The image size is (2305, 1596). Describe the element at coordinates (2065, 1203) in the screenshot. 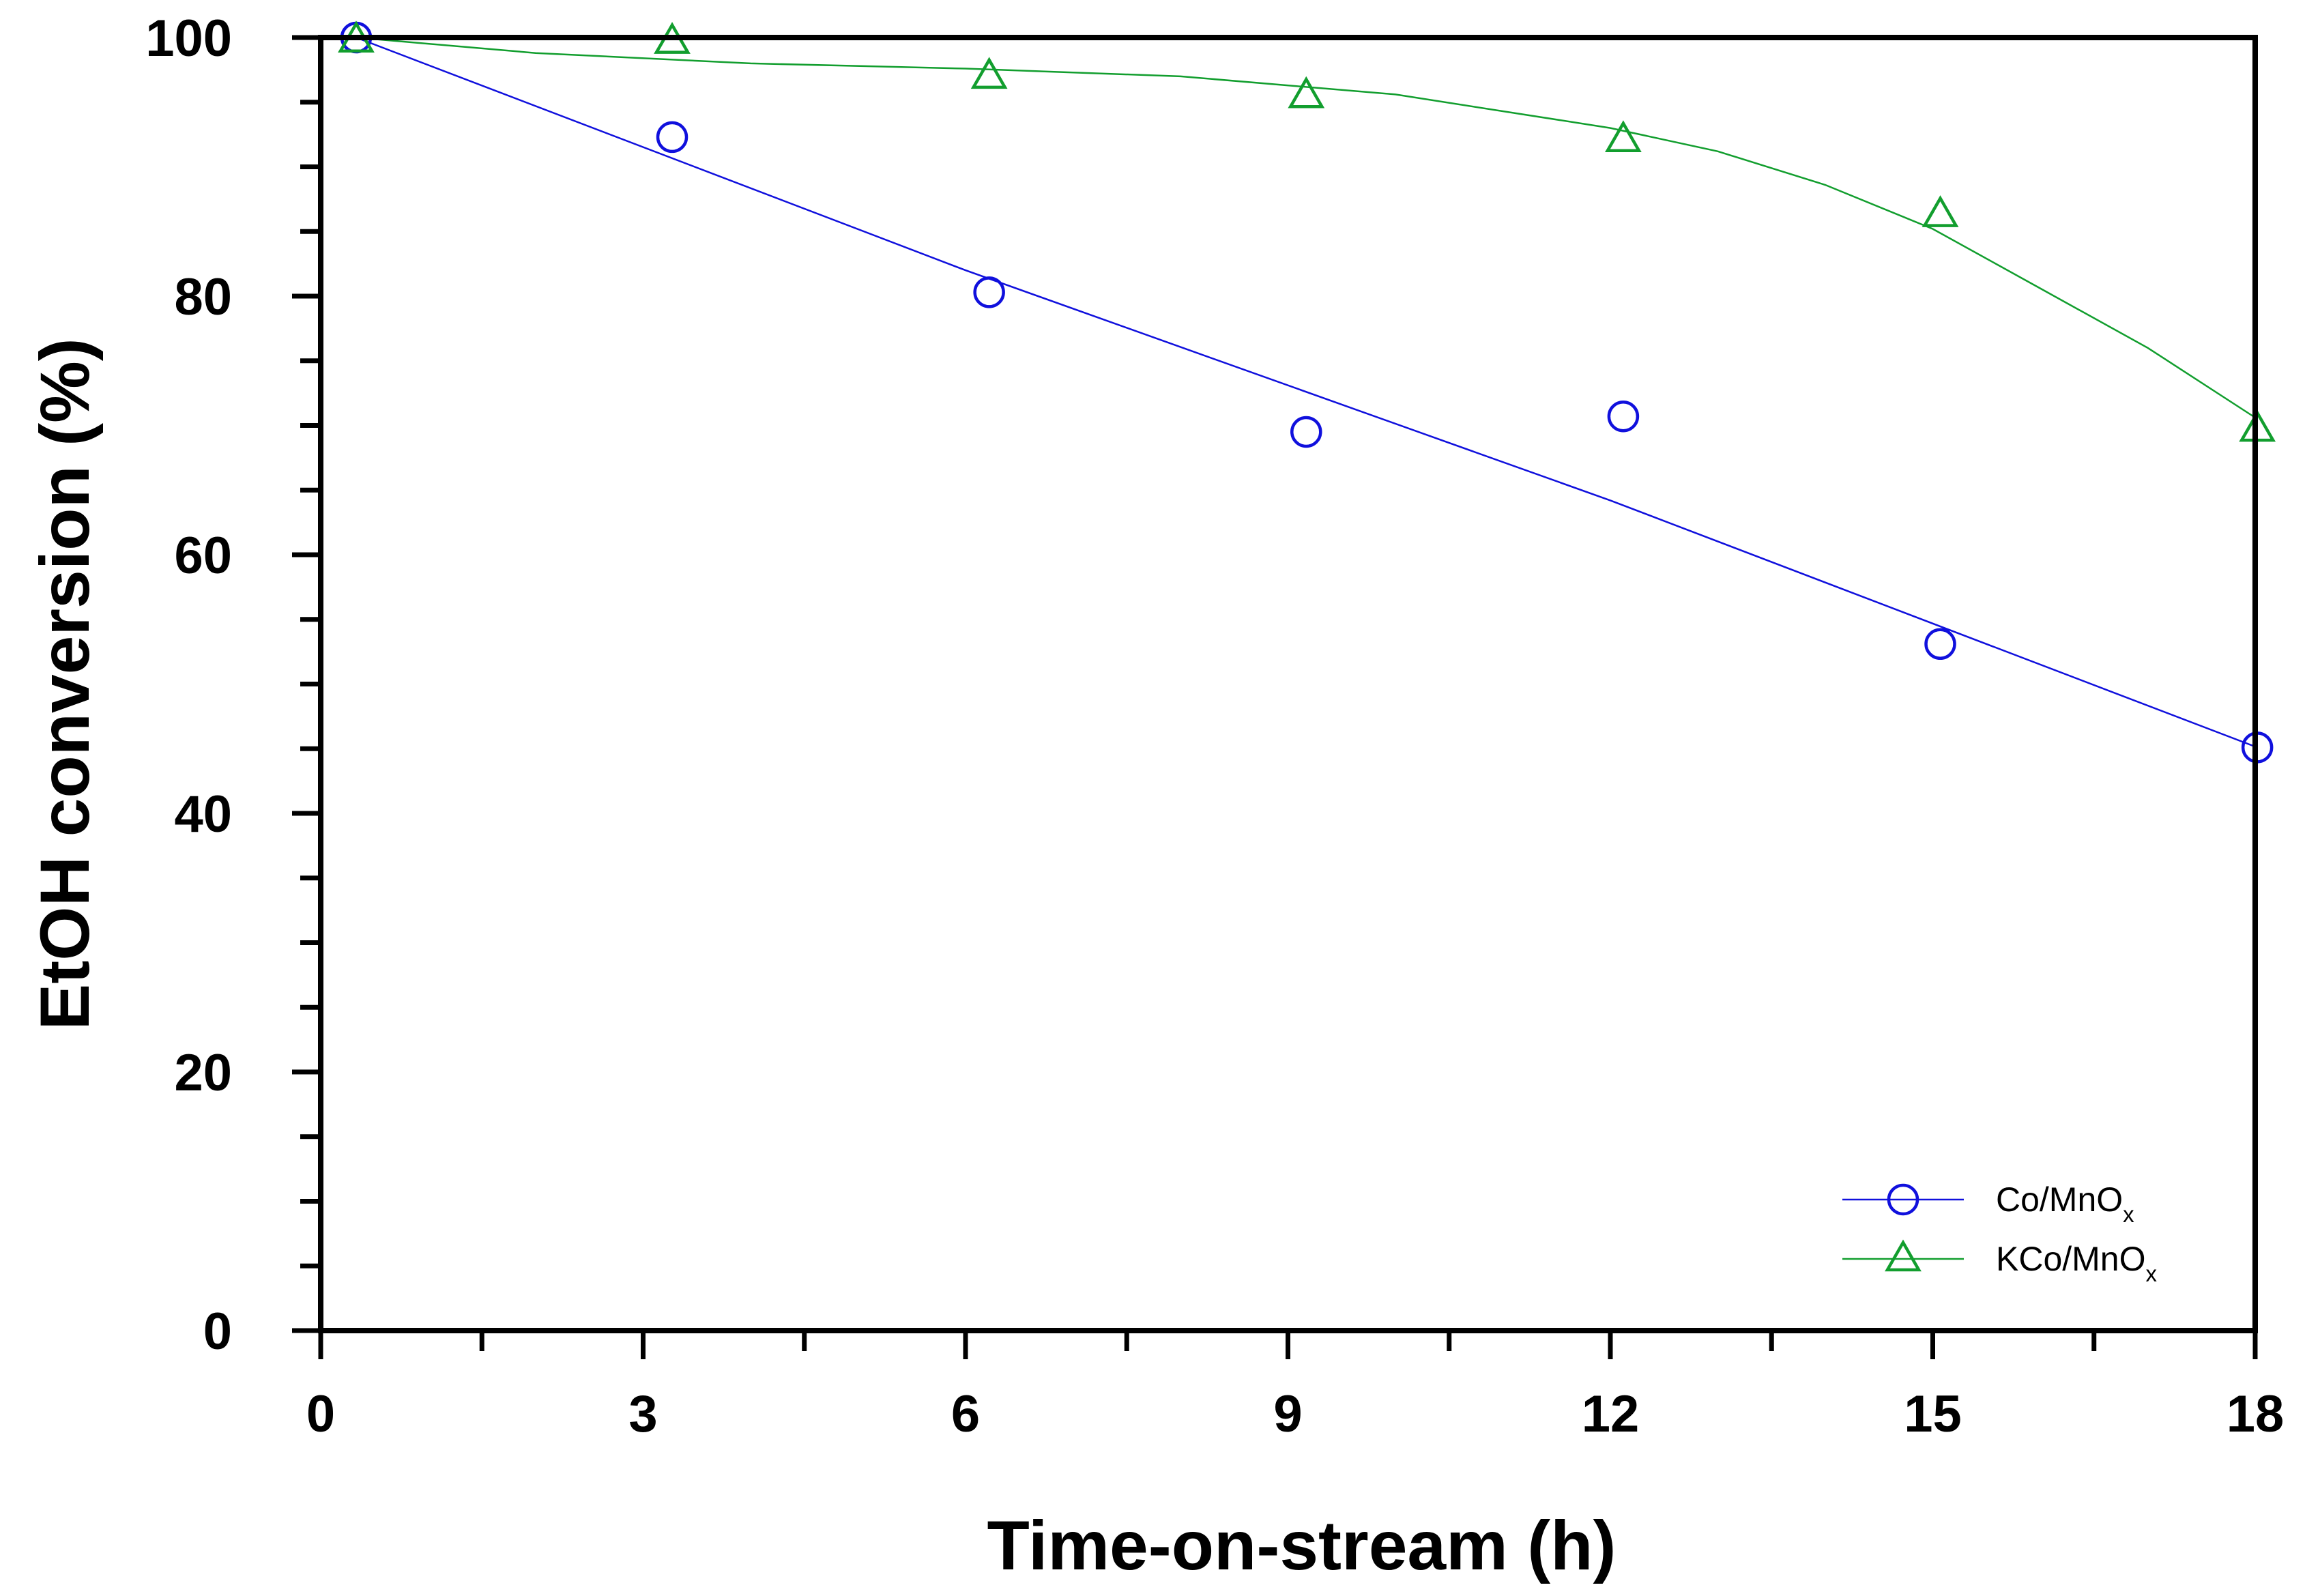

I see `legend-label: Co/MnOx` at that location.